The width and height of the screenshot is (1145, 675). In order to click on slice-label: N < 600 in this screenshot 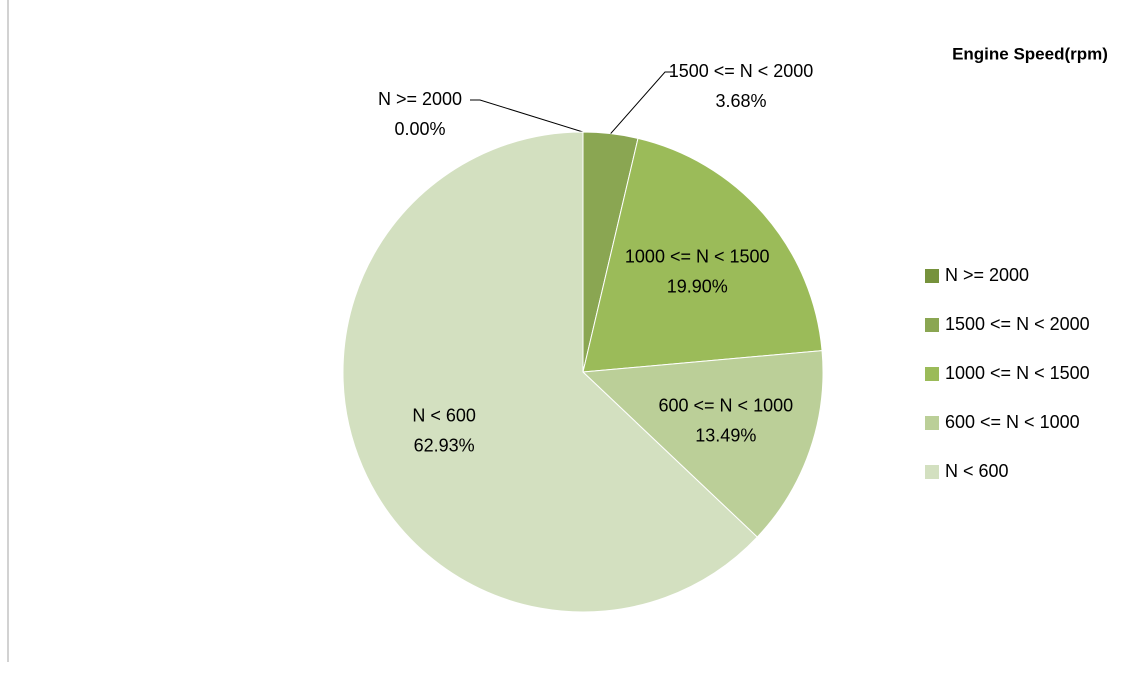, I will do `click(444, 415)`.